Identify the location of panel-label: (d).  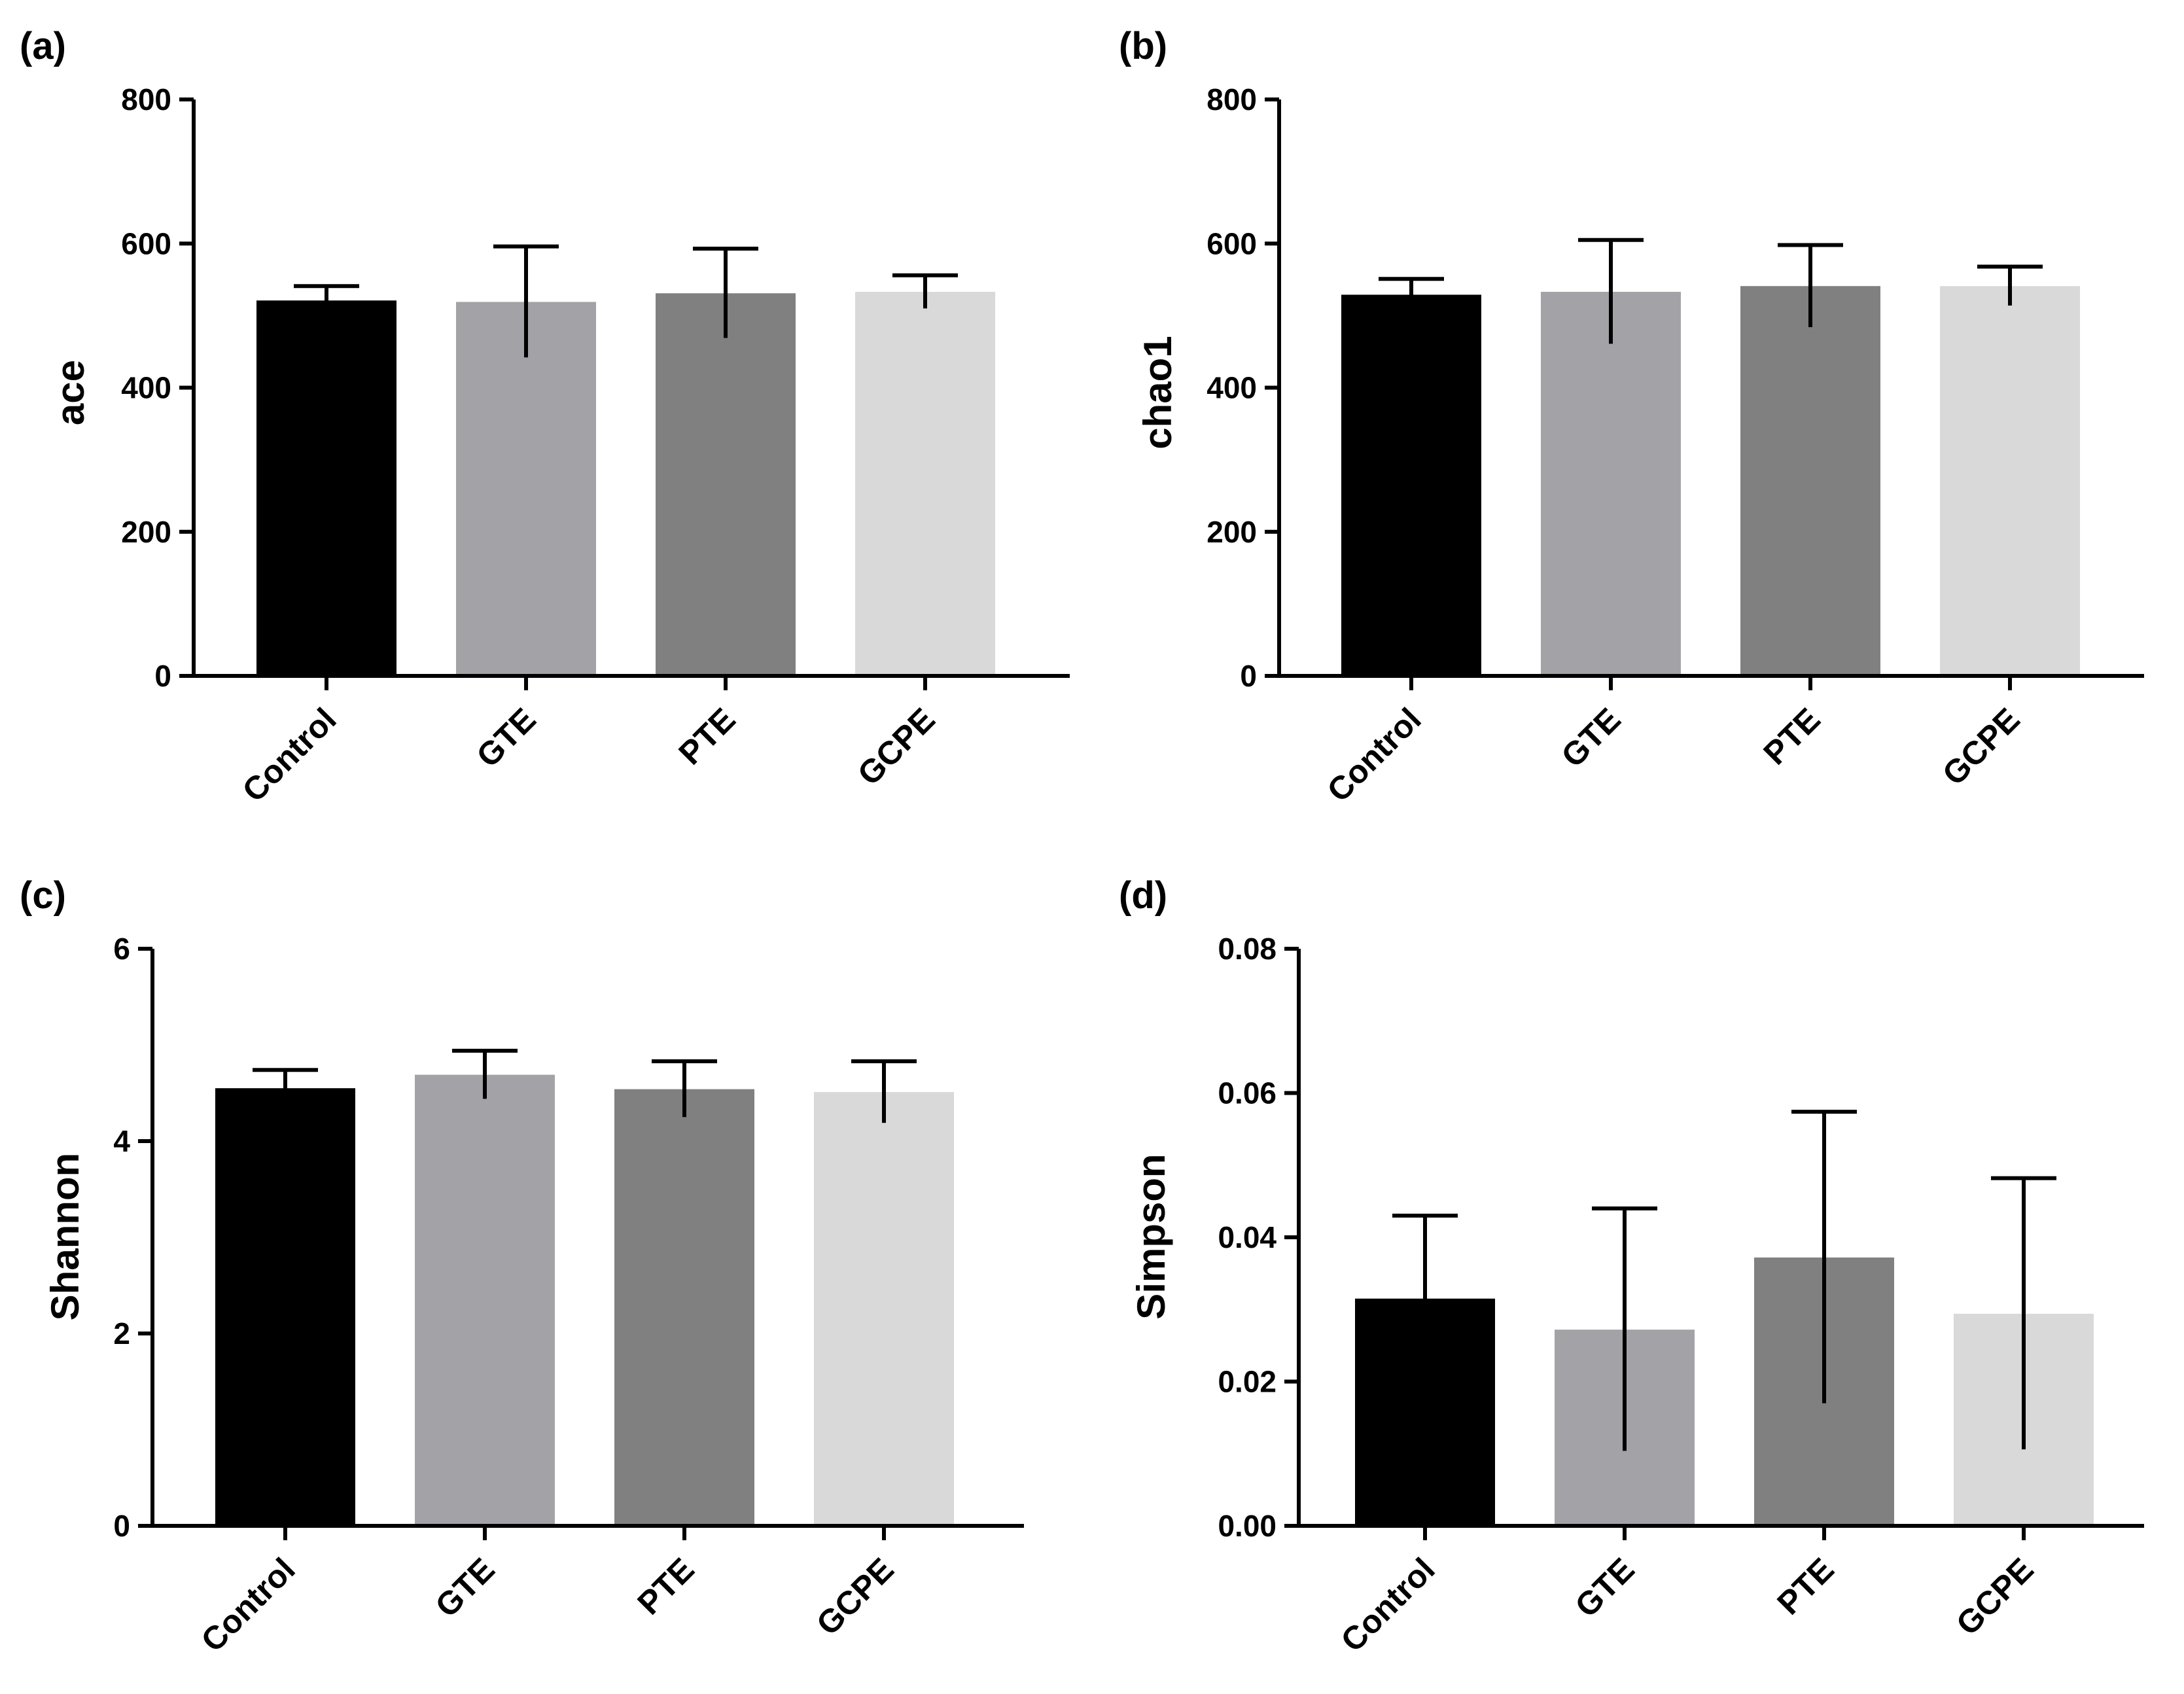
(1143, 895).